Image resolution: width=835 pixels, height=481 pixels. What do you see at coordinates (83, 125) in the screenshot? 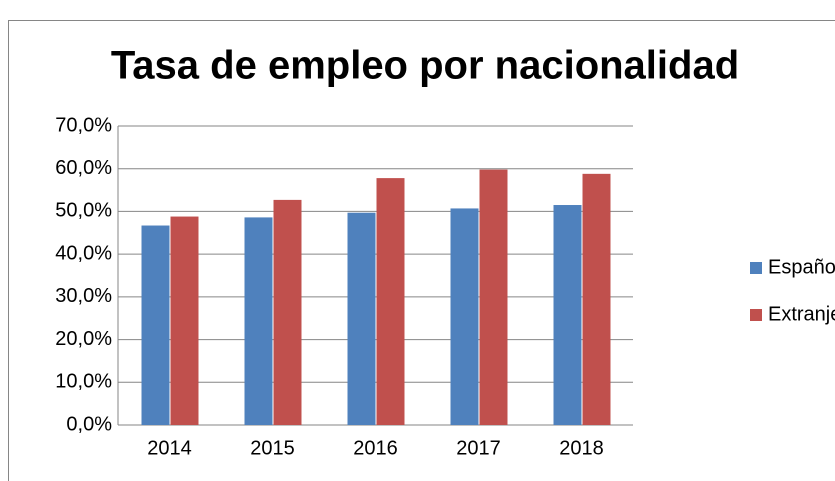
I see `y-tick-label: 70,0%` at bounding box center [83, 125].